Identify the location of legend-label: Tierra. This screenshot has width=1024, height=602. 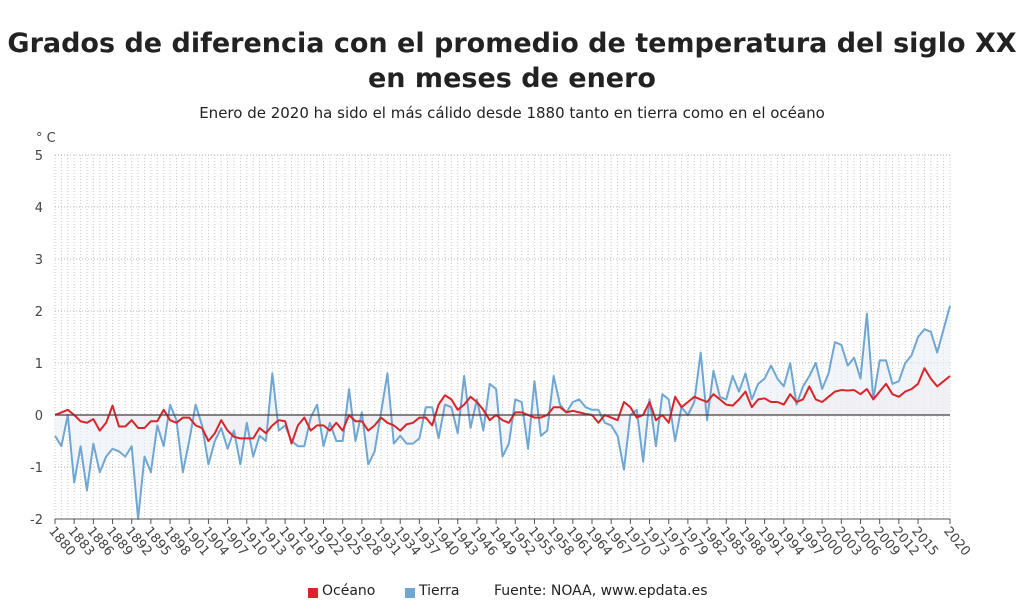
(438, 591).